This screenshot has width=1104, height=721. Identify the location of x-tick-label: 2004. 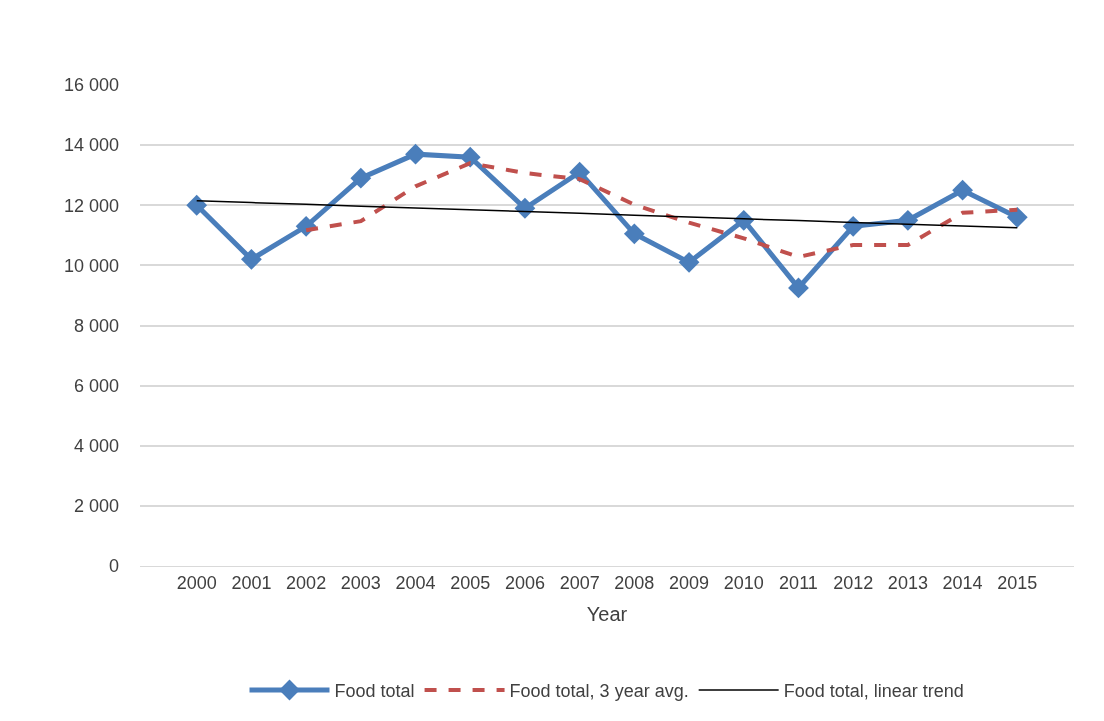
(415, 582).